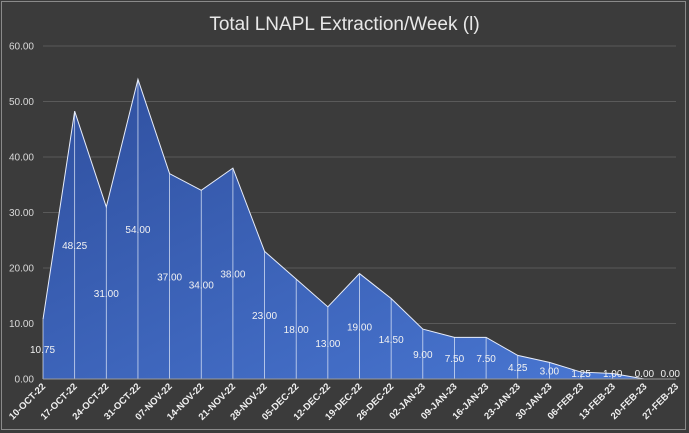 The height and width of the screenshot is (433, 689). Describe the element at coordinates (106, 294) in the screenshot. I see `data-label: 31.00` at that location.